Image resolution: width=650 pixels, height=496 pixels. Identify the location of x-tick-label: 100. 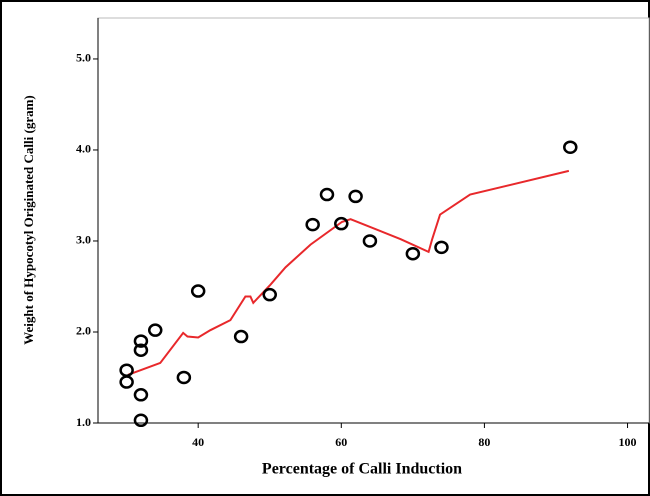
(628, 442).